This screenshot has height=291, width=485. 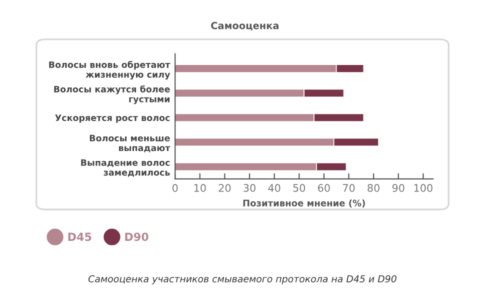 I want to click on chart-title: Самооценка, so click(x=244, y=26).